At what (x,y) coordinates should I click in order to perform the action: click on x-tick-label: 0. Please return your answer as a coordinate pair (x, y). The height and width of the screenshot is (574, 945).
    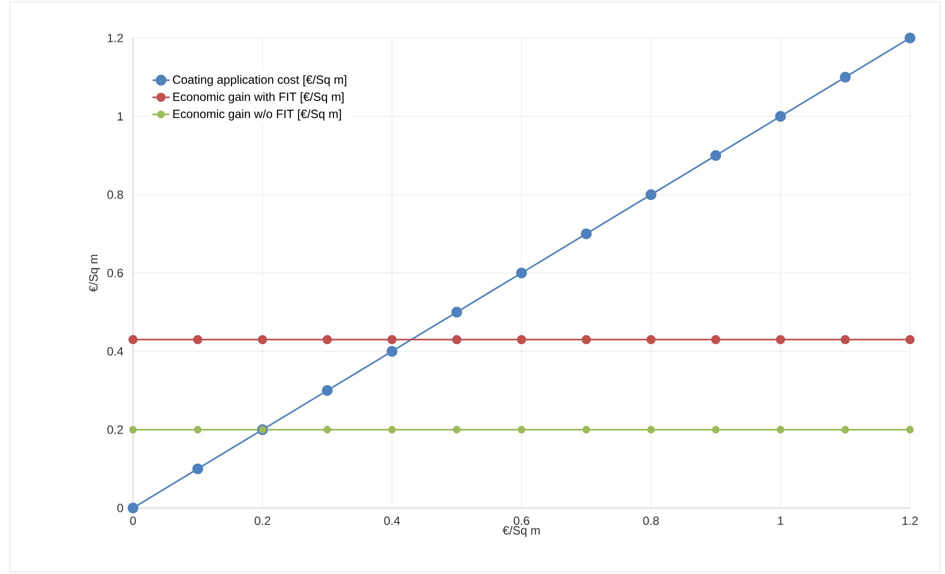
    Looking at the image, I should click on (133, 520).